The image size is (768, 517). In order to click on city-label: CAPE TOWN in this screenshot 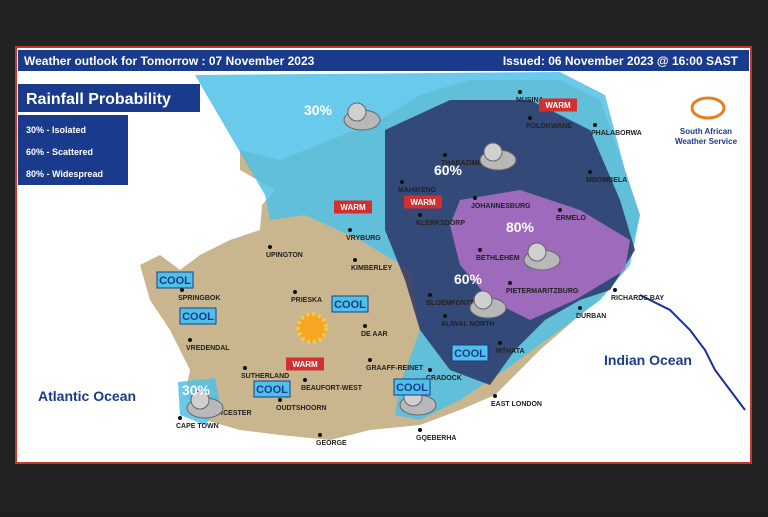, I will do `click(197, 426)`.